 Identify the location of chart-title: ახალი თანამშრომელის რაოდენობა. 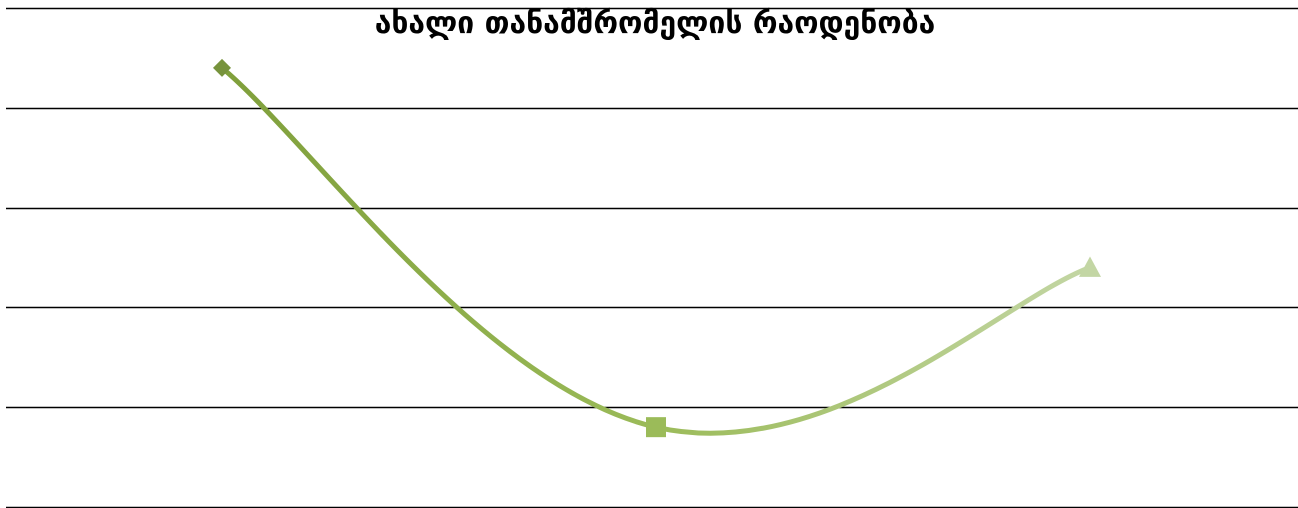
(655, 23).